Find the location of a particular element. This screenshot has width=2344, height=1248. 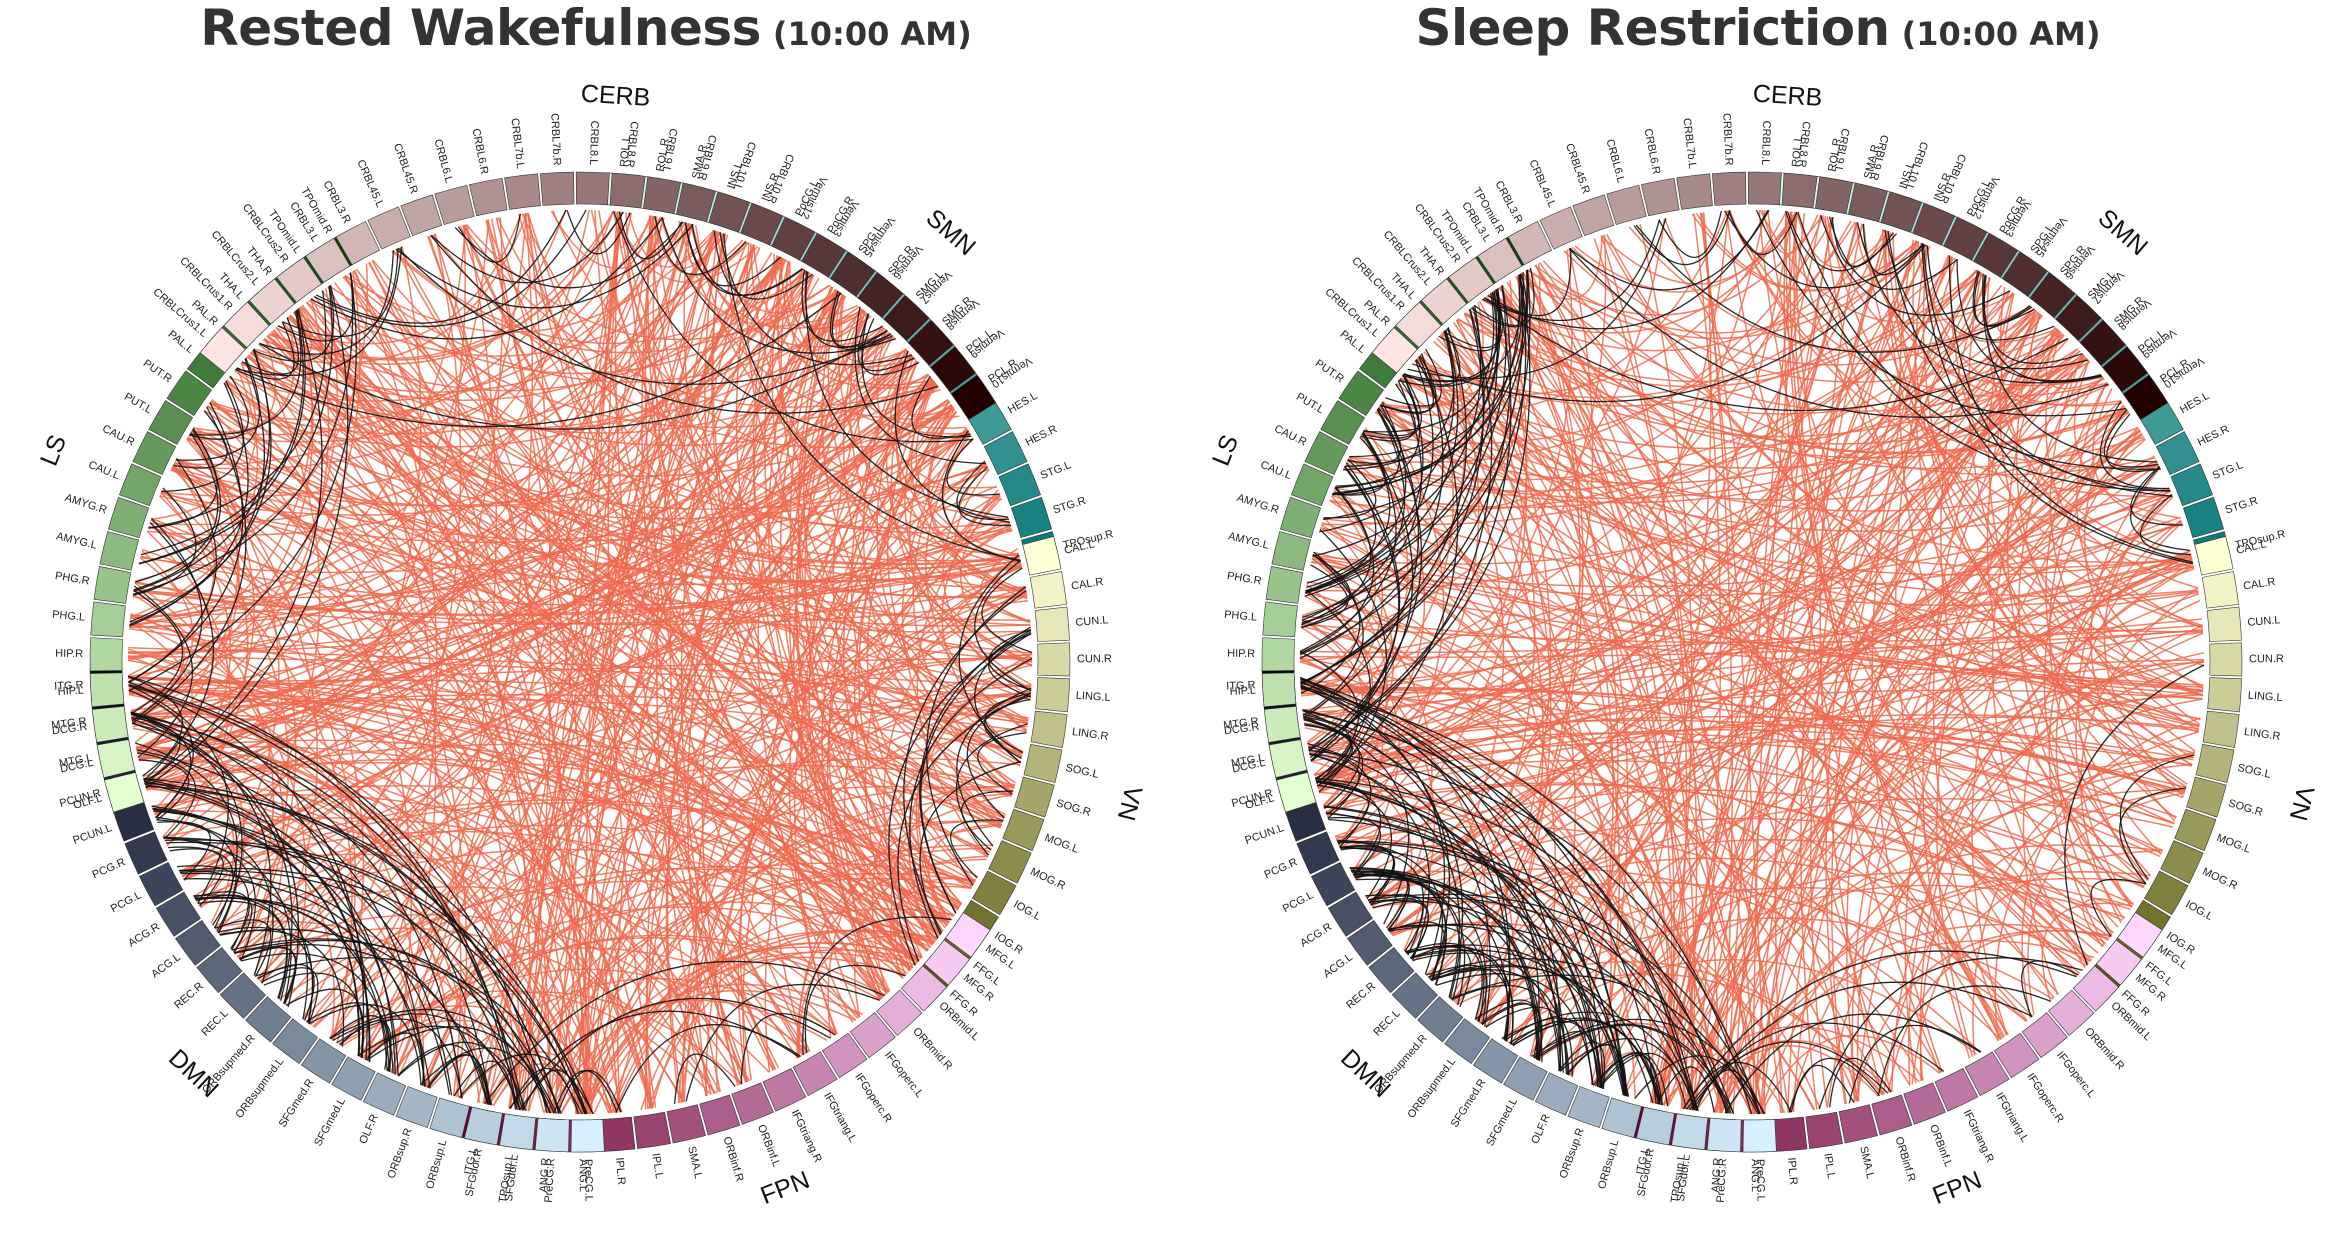

network-label: CERB is located at coordinates (1787, 96).